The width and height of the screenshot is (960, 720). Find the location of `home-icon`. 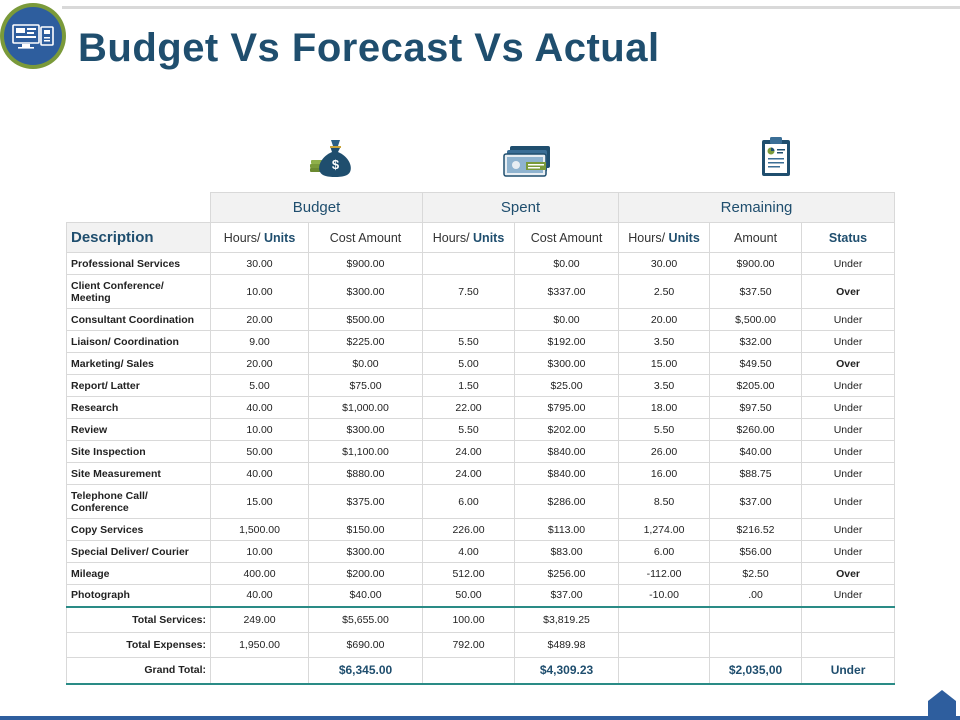

home-icon is located at coordinates (942, 704).